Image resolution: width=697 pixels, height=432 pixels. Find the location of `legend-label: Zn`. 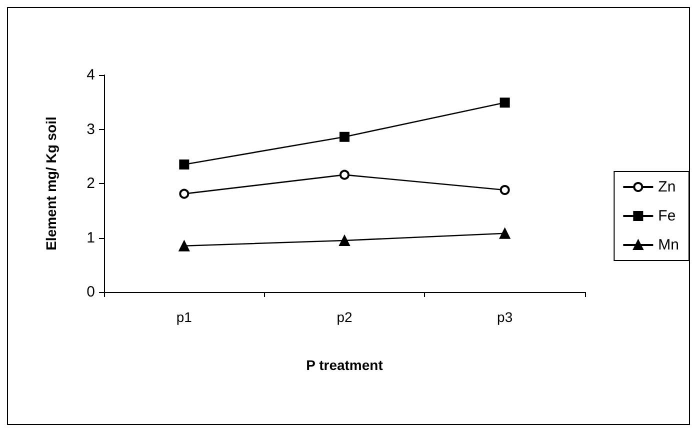

legend-label: Zn is located at coordinates (667, 187).